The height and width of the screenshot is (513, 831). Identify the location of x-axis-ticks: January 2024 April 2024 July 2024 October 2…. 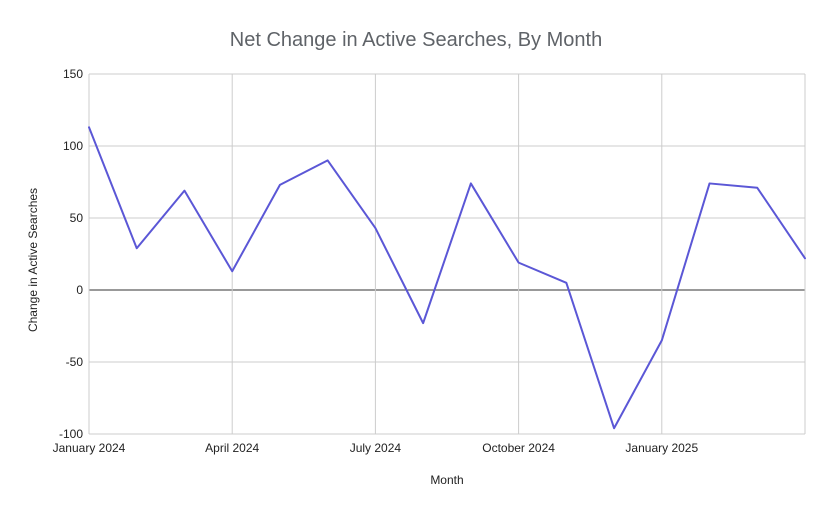
(376, 448).